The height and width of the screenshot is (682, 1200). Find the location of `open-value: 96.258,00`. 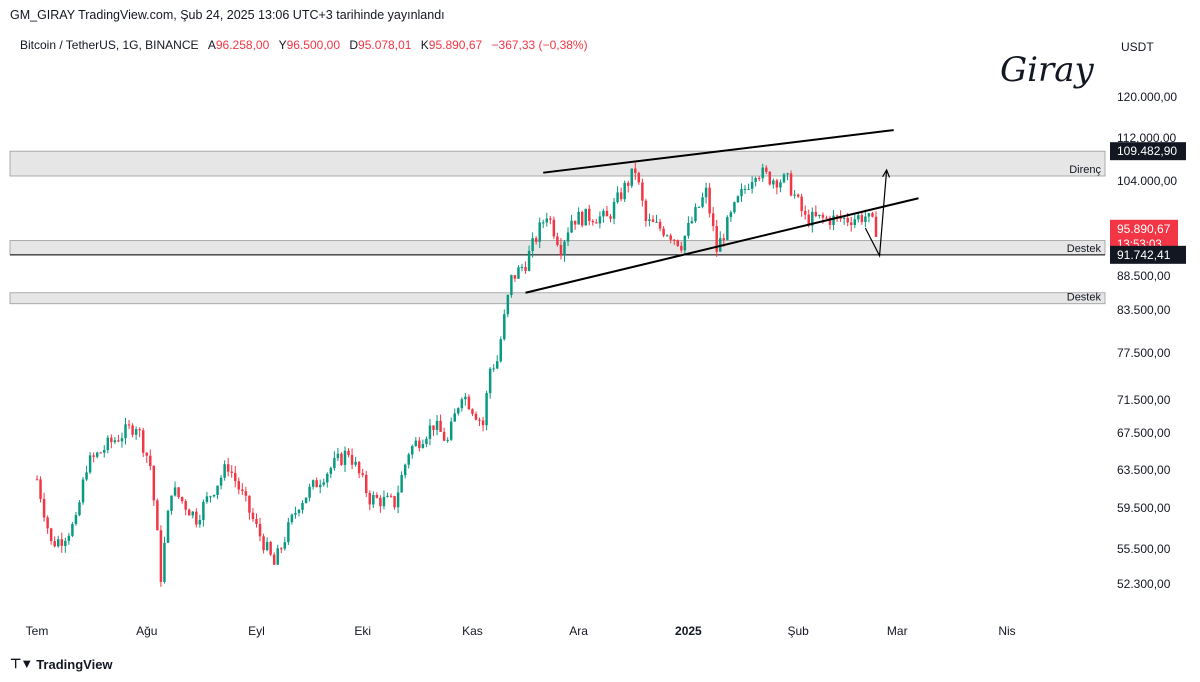

open-value: 96.258,00 is located at coordinates (242, 45).